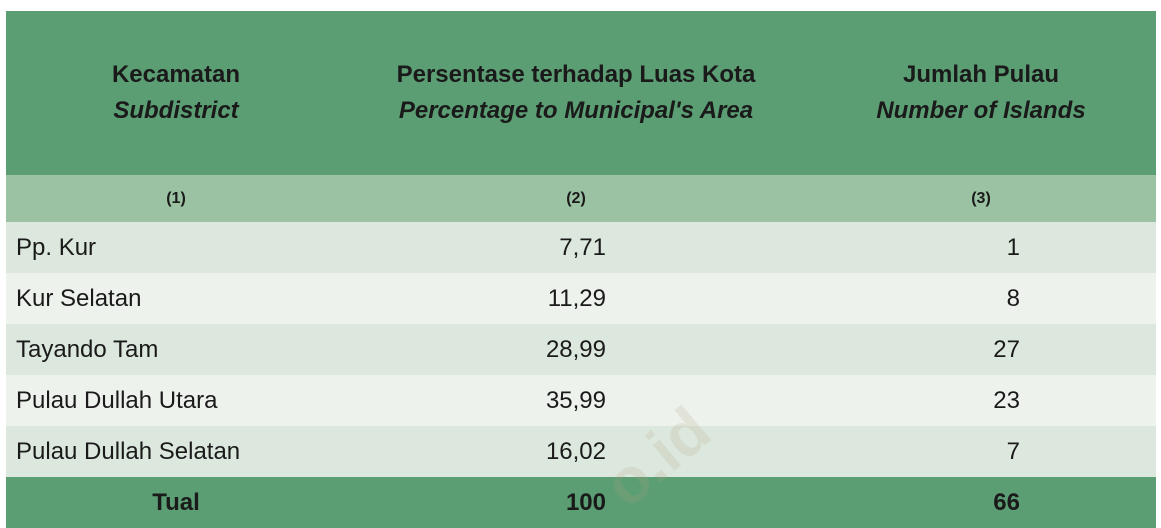  What do you see at coordinates (576, 198) in the screenshot?
I see `column-number-2: (2)` at bounding box center [576, 198].